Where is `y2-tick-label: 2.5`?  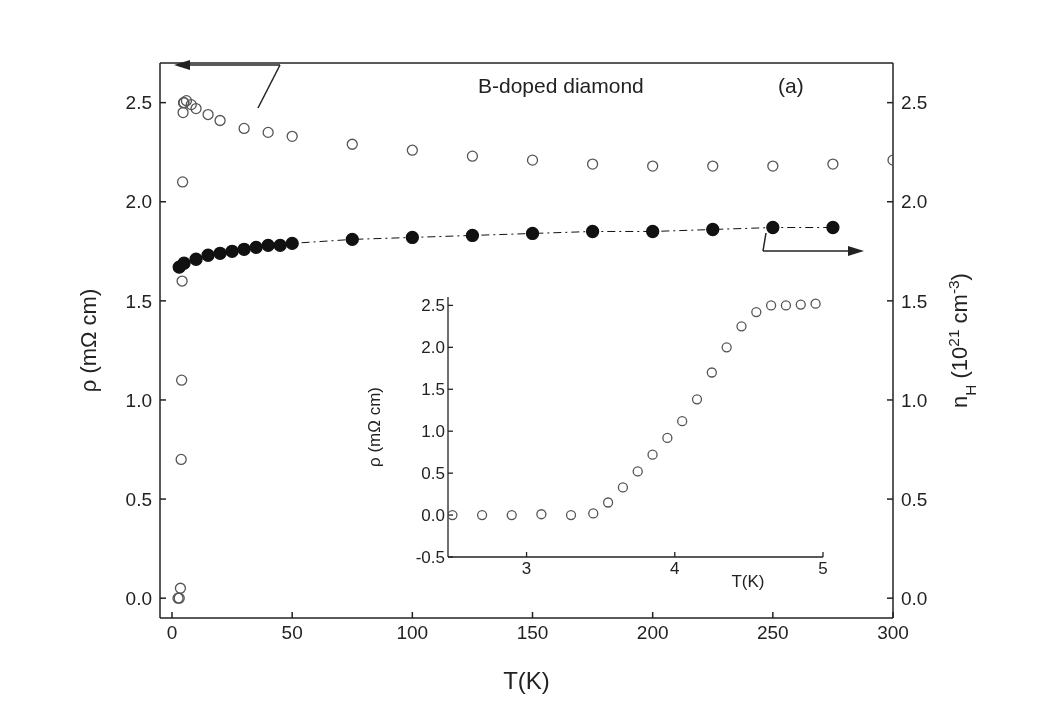
y2-tick-label: 2.5 is located at coordinates (914, 103).